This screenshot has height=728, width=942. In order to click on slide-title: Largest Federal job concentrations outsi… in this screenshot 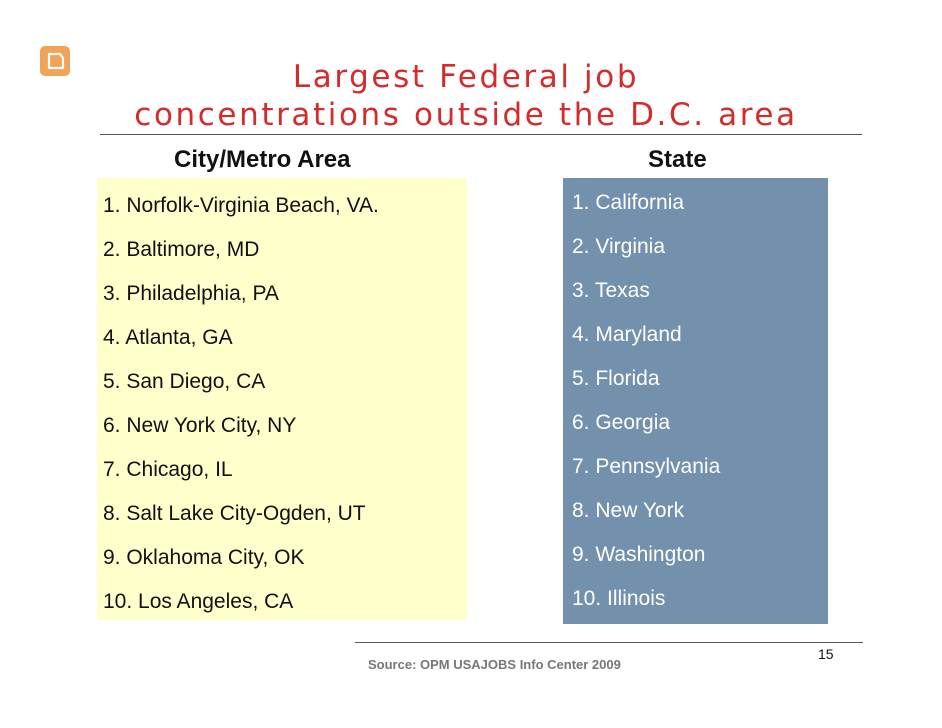, I will do `click(466, 96)`.